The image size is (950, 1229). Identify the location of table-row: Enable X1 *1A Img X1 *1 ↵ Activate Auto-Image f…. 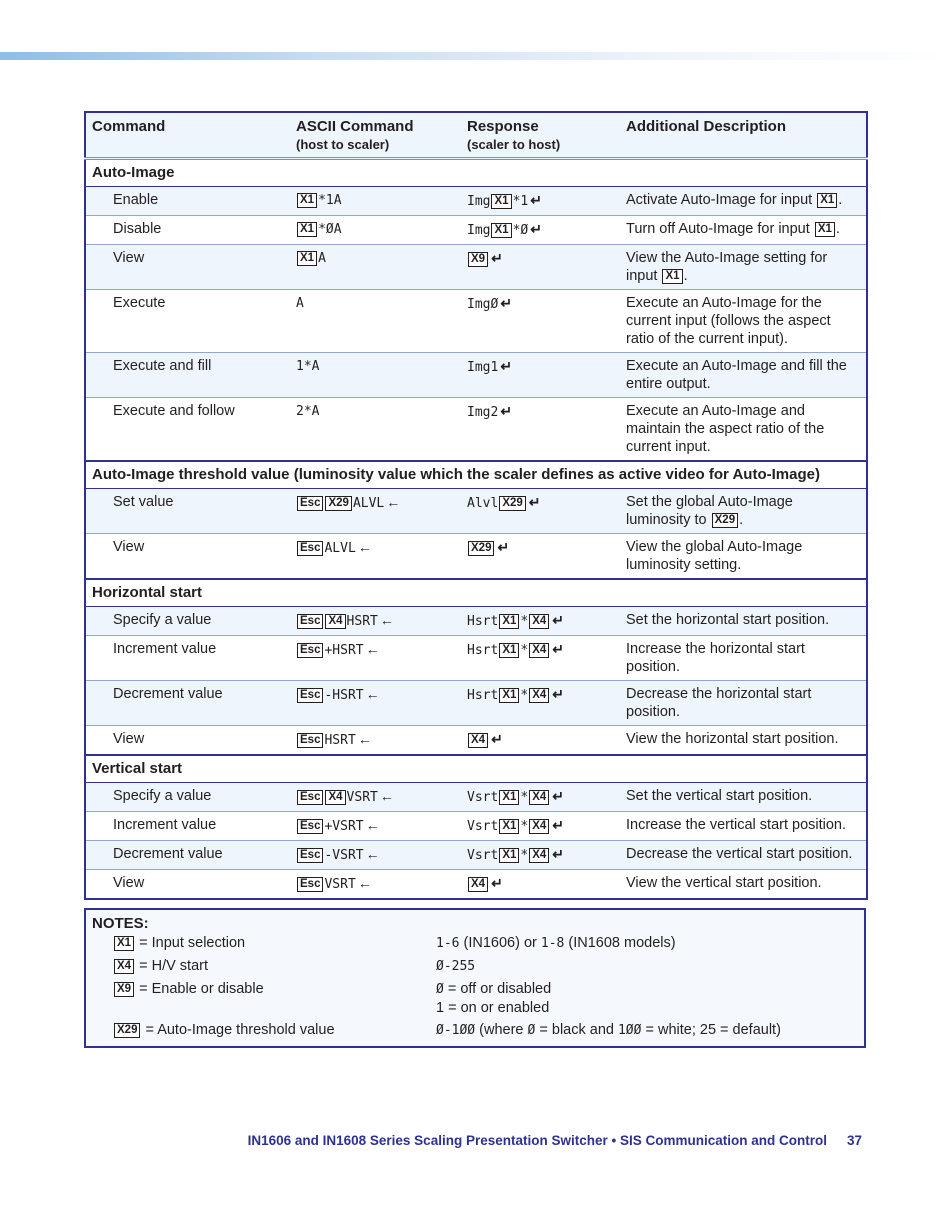
(476, 201).